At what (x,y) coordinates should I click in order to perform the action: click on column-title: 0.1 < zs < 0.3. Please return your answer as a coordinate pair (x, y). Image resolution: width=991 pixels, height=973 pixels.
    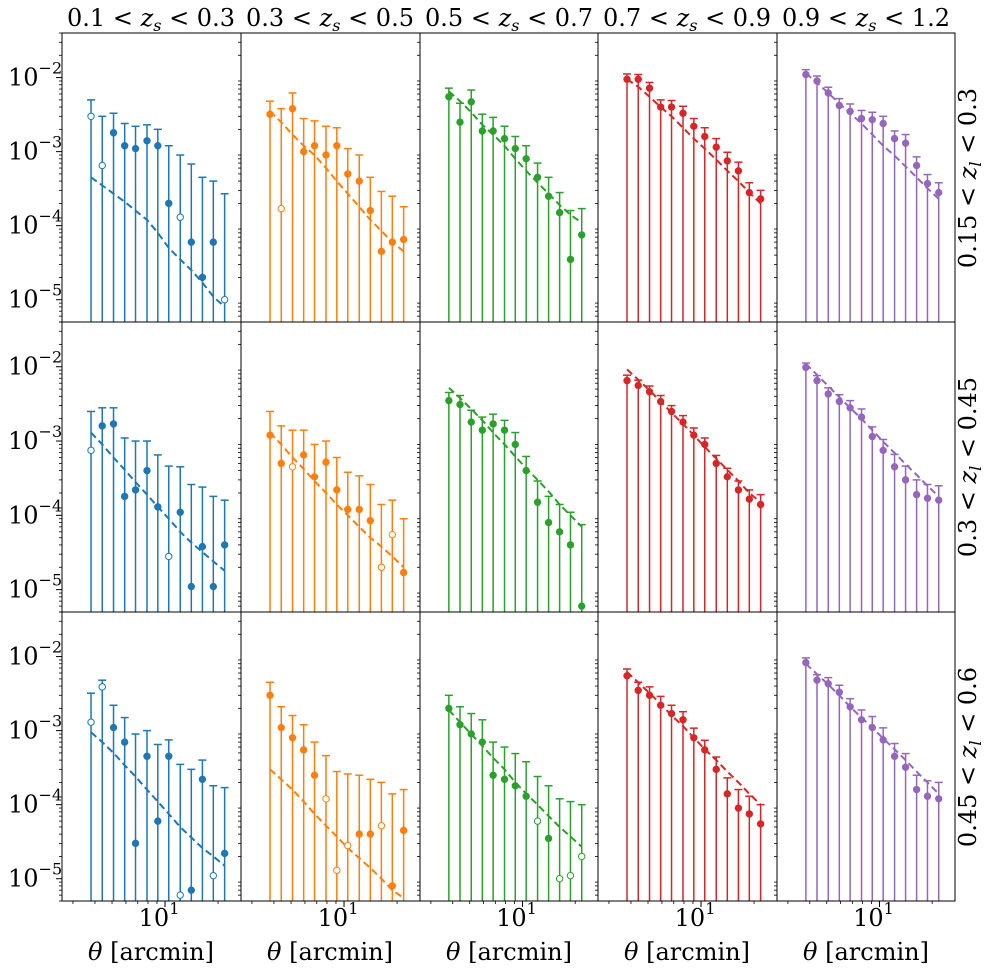
    Looking at the image, I should click on (151, 19).